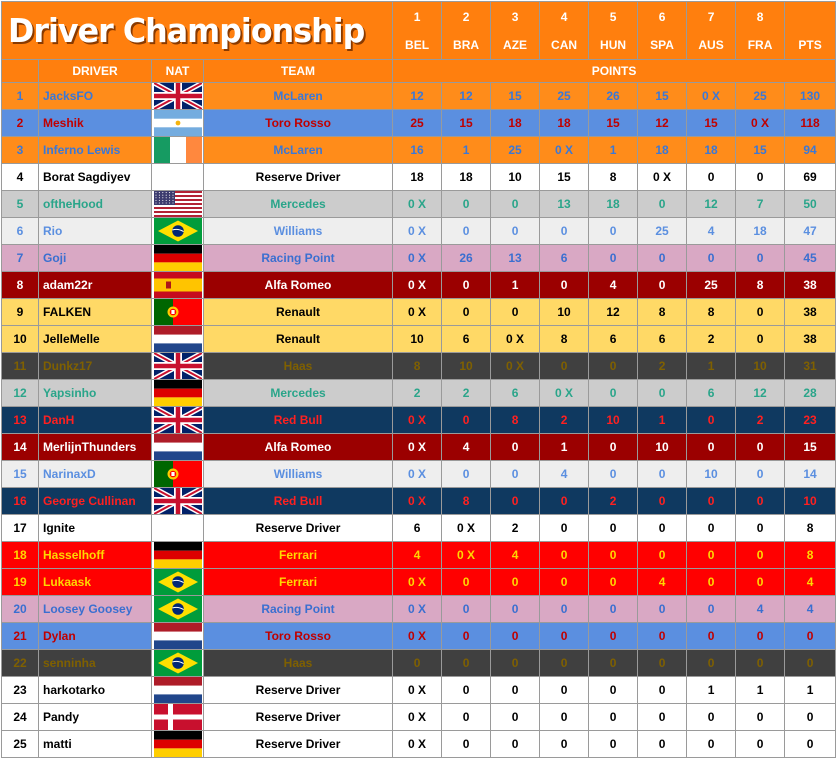  Describe the element at coordinates (613, 339) in the screenshot. I see `result-cell-hun: 6` at that location.